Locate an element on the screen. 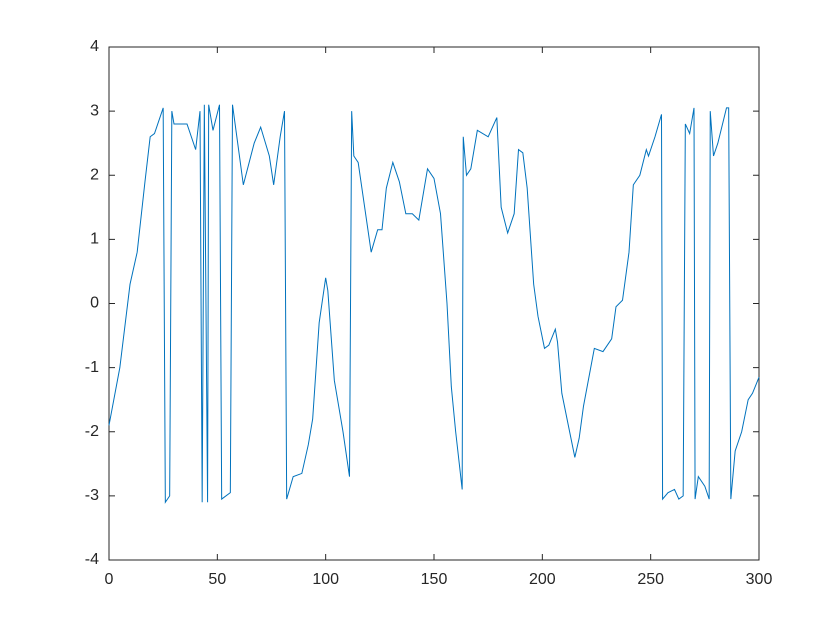 The height and width of the screenshot is (630, 840). y-tick-label: 2 is located at coordinates (94, 174).